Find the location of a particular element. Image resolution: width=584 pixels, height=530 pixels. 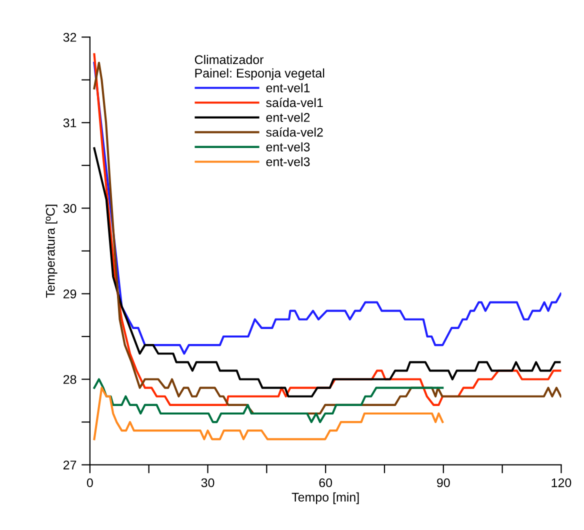

legend-label: ent-vel1 is located at coordinates (288, 87).